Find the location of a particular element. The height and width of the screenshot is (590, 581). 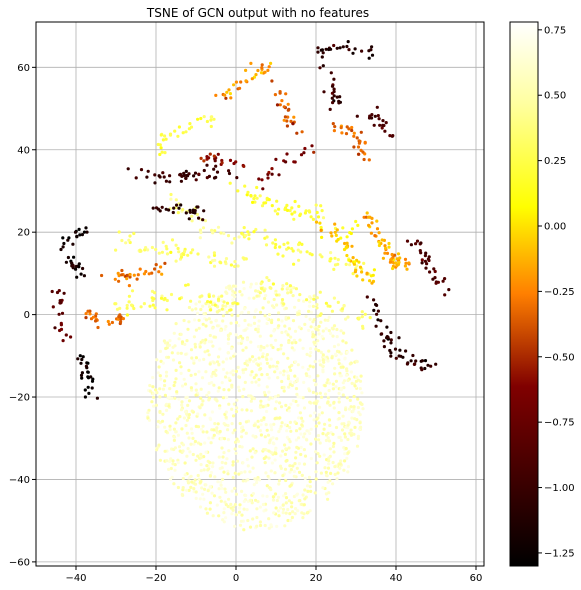

x-tick-label: −40 is located at coordinates (75, 578).